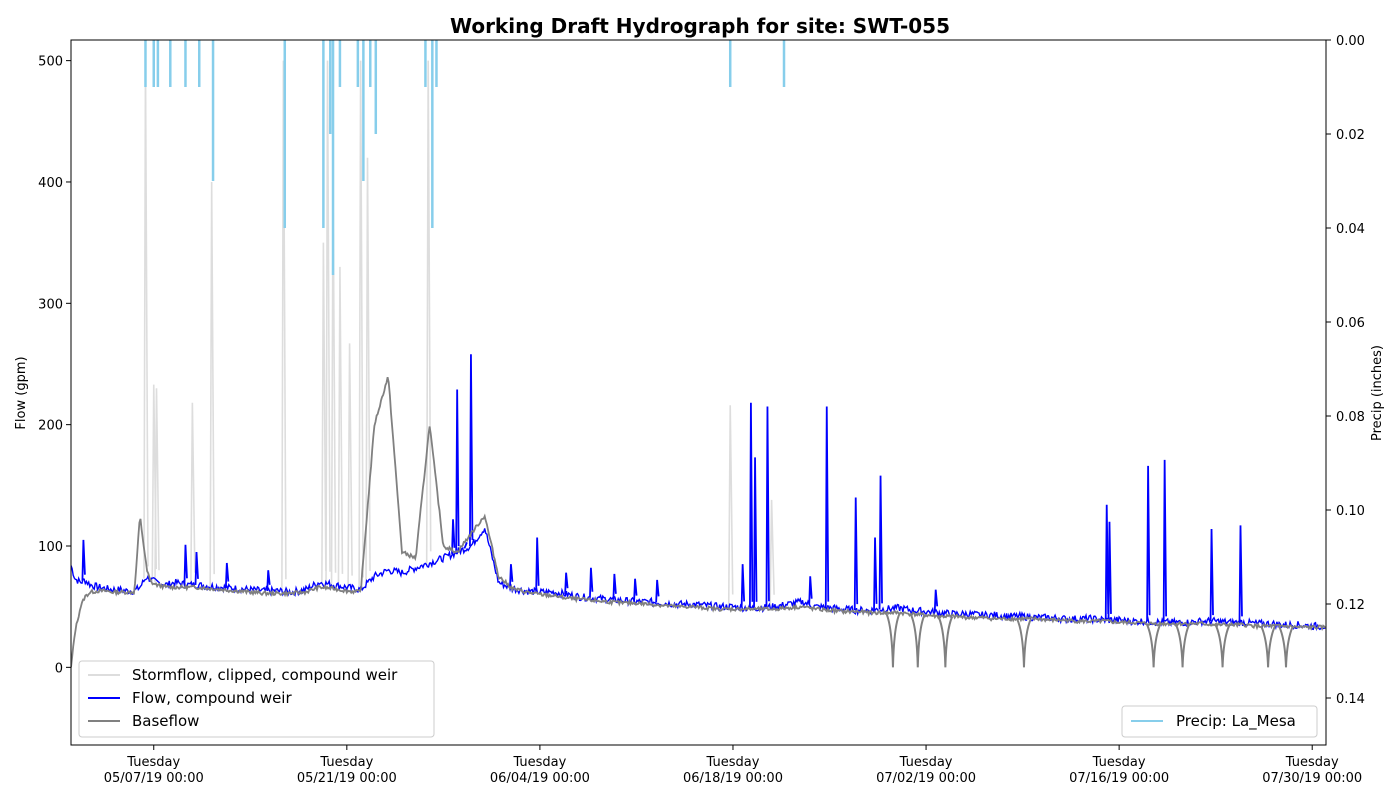  Describe the element at coordinates (1350, 511) in the screenshot. I see `y-tick-label-right-5: 0.10` at that location.